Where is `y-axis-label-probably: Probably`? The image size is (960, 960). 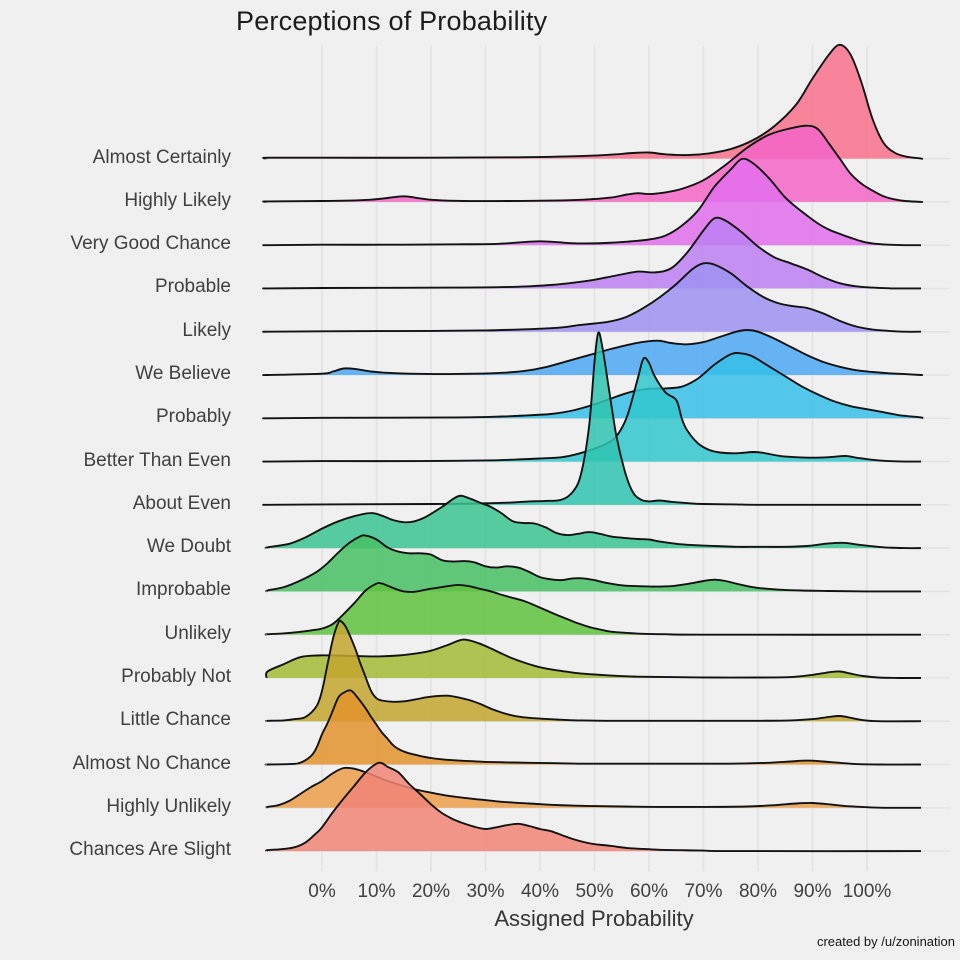 y-axis-label-probably: Probably is located at coordinates (193, 417).